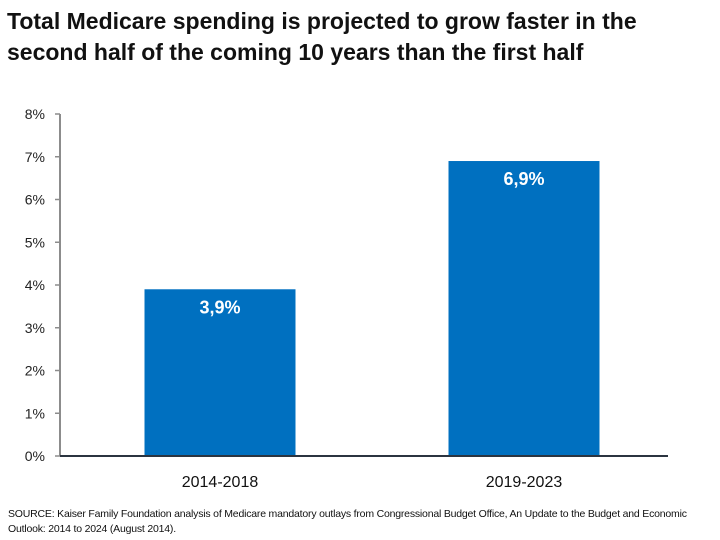  What do you see at coordinates (35, 413) in the screenshot?
I see `y-tick-label: 1%` at bounding box center [35, 413].